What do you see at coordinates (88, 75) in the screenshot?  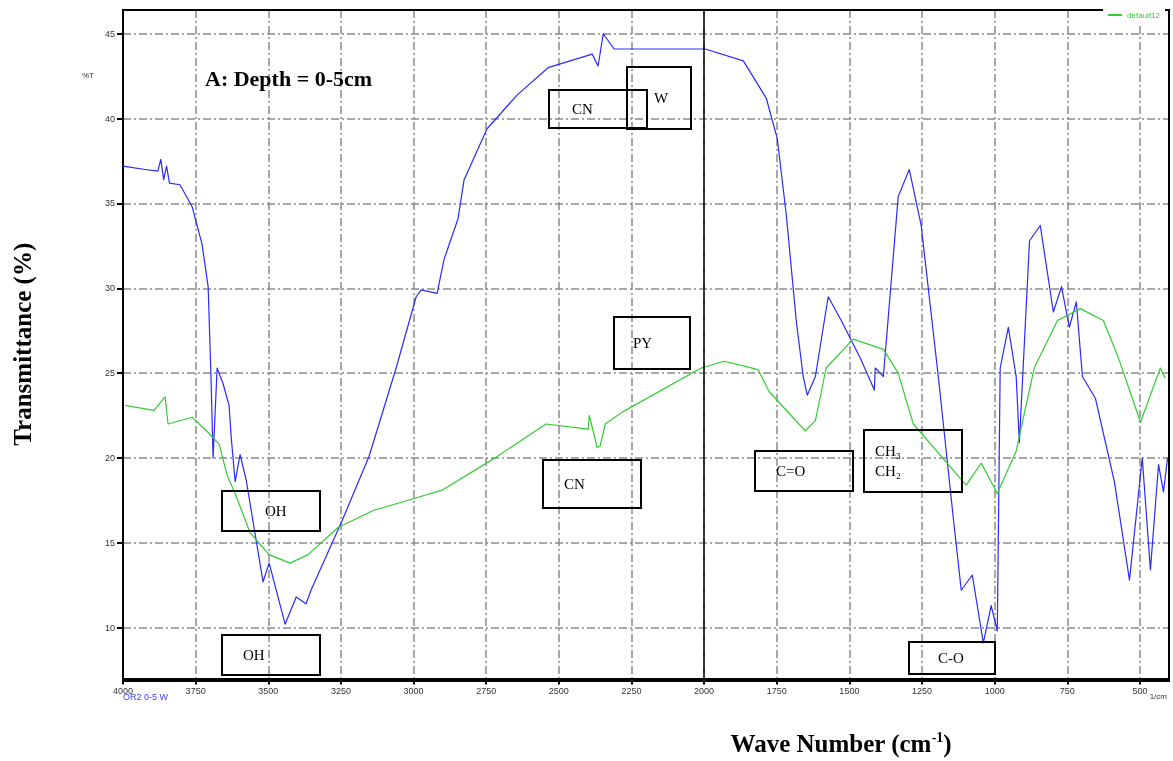 I see `text: %T` at bounding box center [88, 75].